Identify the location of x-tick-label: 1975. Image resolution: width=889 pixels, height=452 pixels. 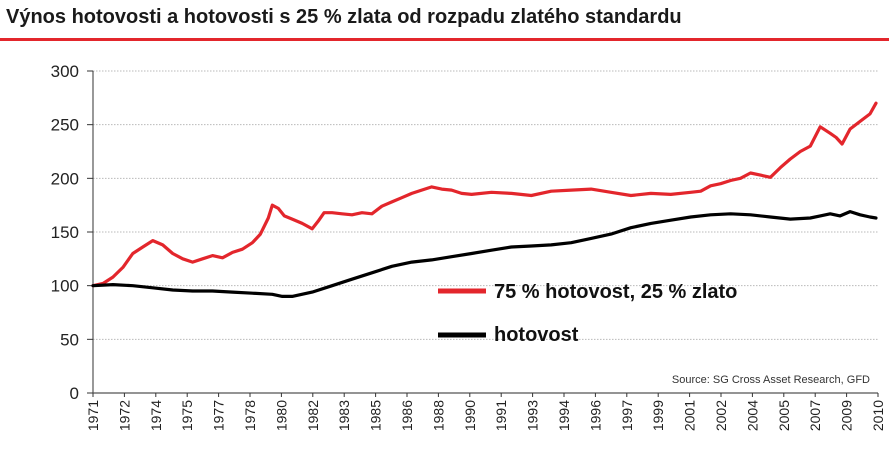
(187, 415).